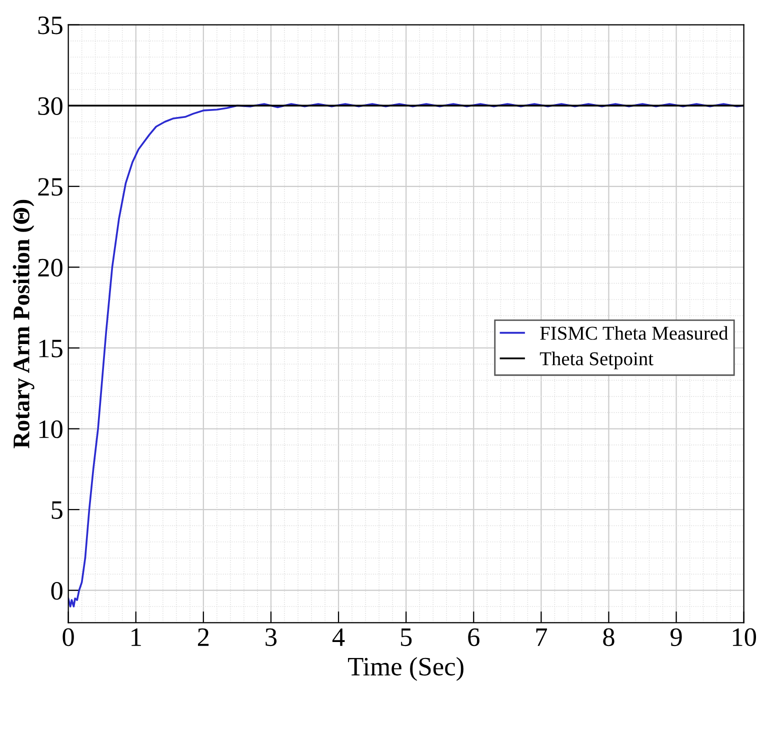 Image resolution: width=759 pixels, height=752 pixels. Describe the element at coordinates (406, 669) in the screenshot. I see `x-axis-title: Time (Sec)` at that location.